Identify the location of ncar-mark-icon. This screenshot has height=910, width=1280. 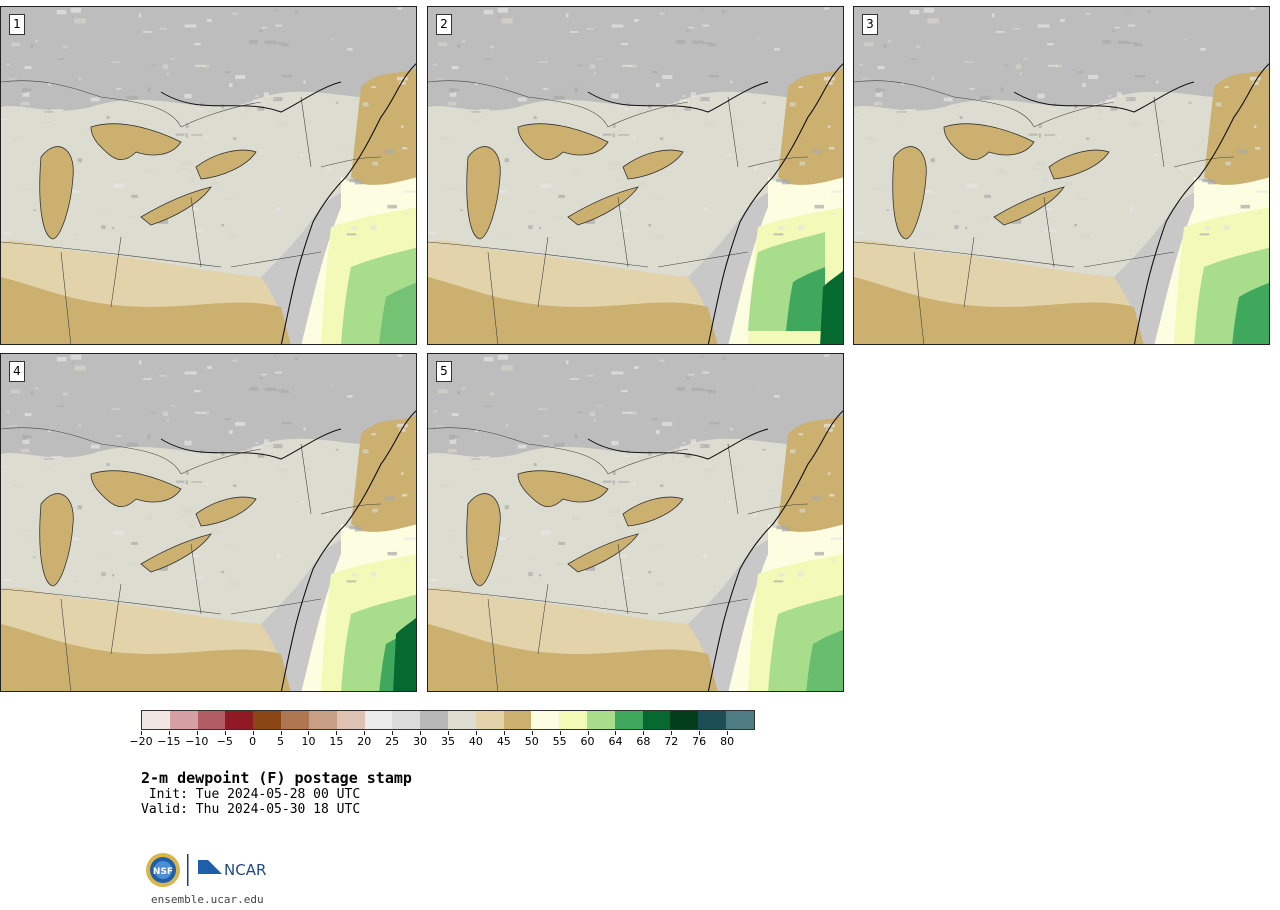
(210, 867).